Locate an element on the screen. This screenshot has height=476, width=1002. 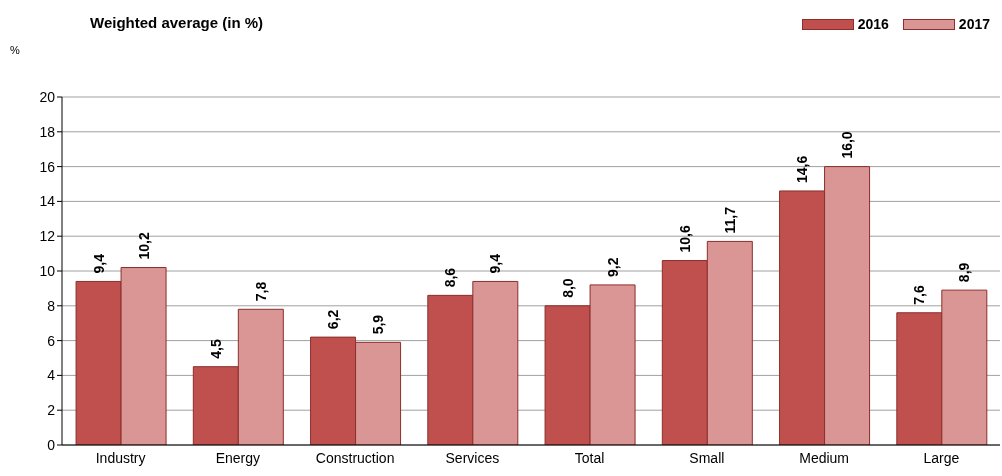
data-label: 6,2 is located at coordinates (333, 319).